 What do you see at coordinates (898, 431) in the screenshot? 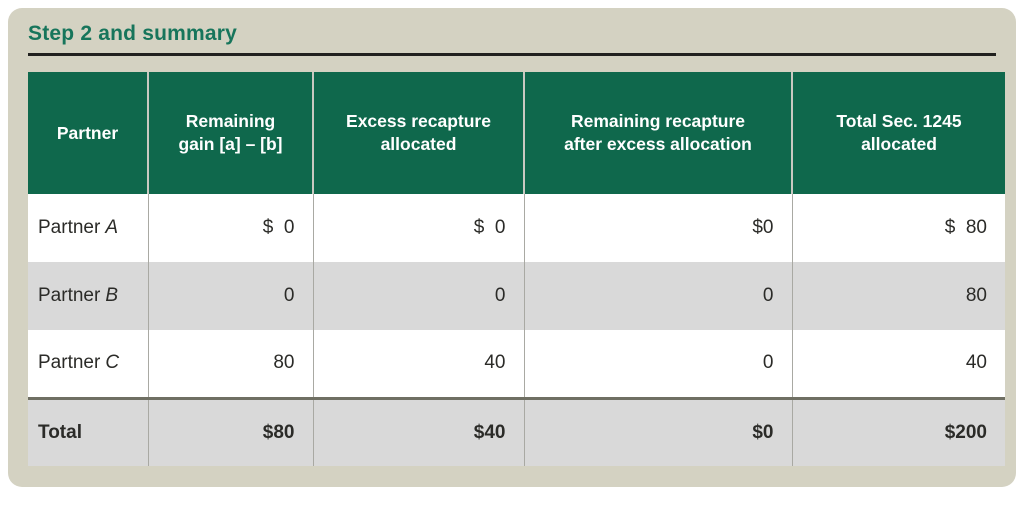
I see `cell-total-allocated-total: $200` at bounding box center [898, 431].